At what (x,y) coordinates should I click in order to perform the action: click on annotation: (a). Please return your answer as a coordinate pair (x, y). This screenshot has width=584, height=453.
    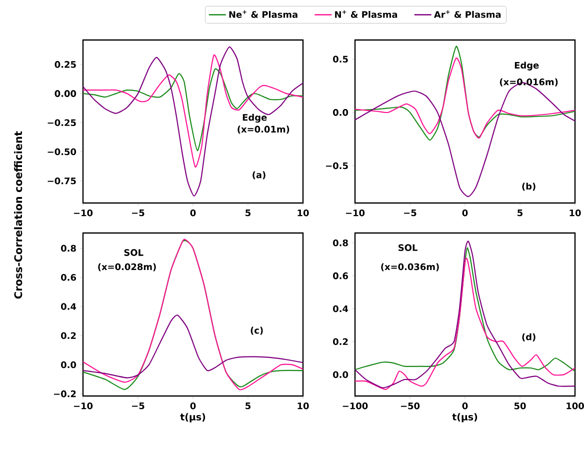
    Looking at the image, I should click on (259, 175).